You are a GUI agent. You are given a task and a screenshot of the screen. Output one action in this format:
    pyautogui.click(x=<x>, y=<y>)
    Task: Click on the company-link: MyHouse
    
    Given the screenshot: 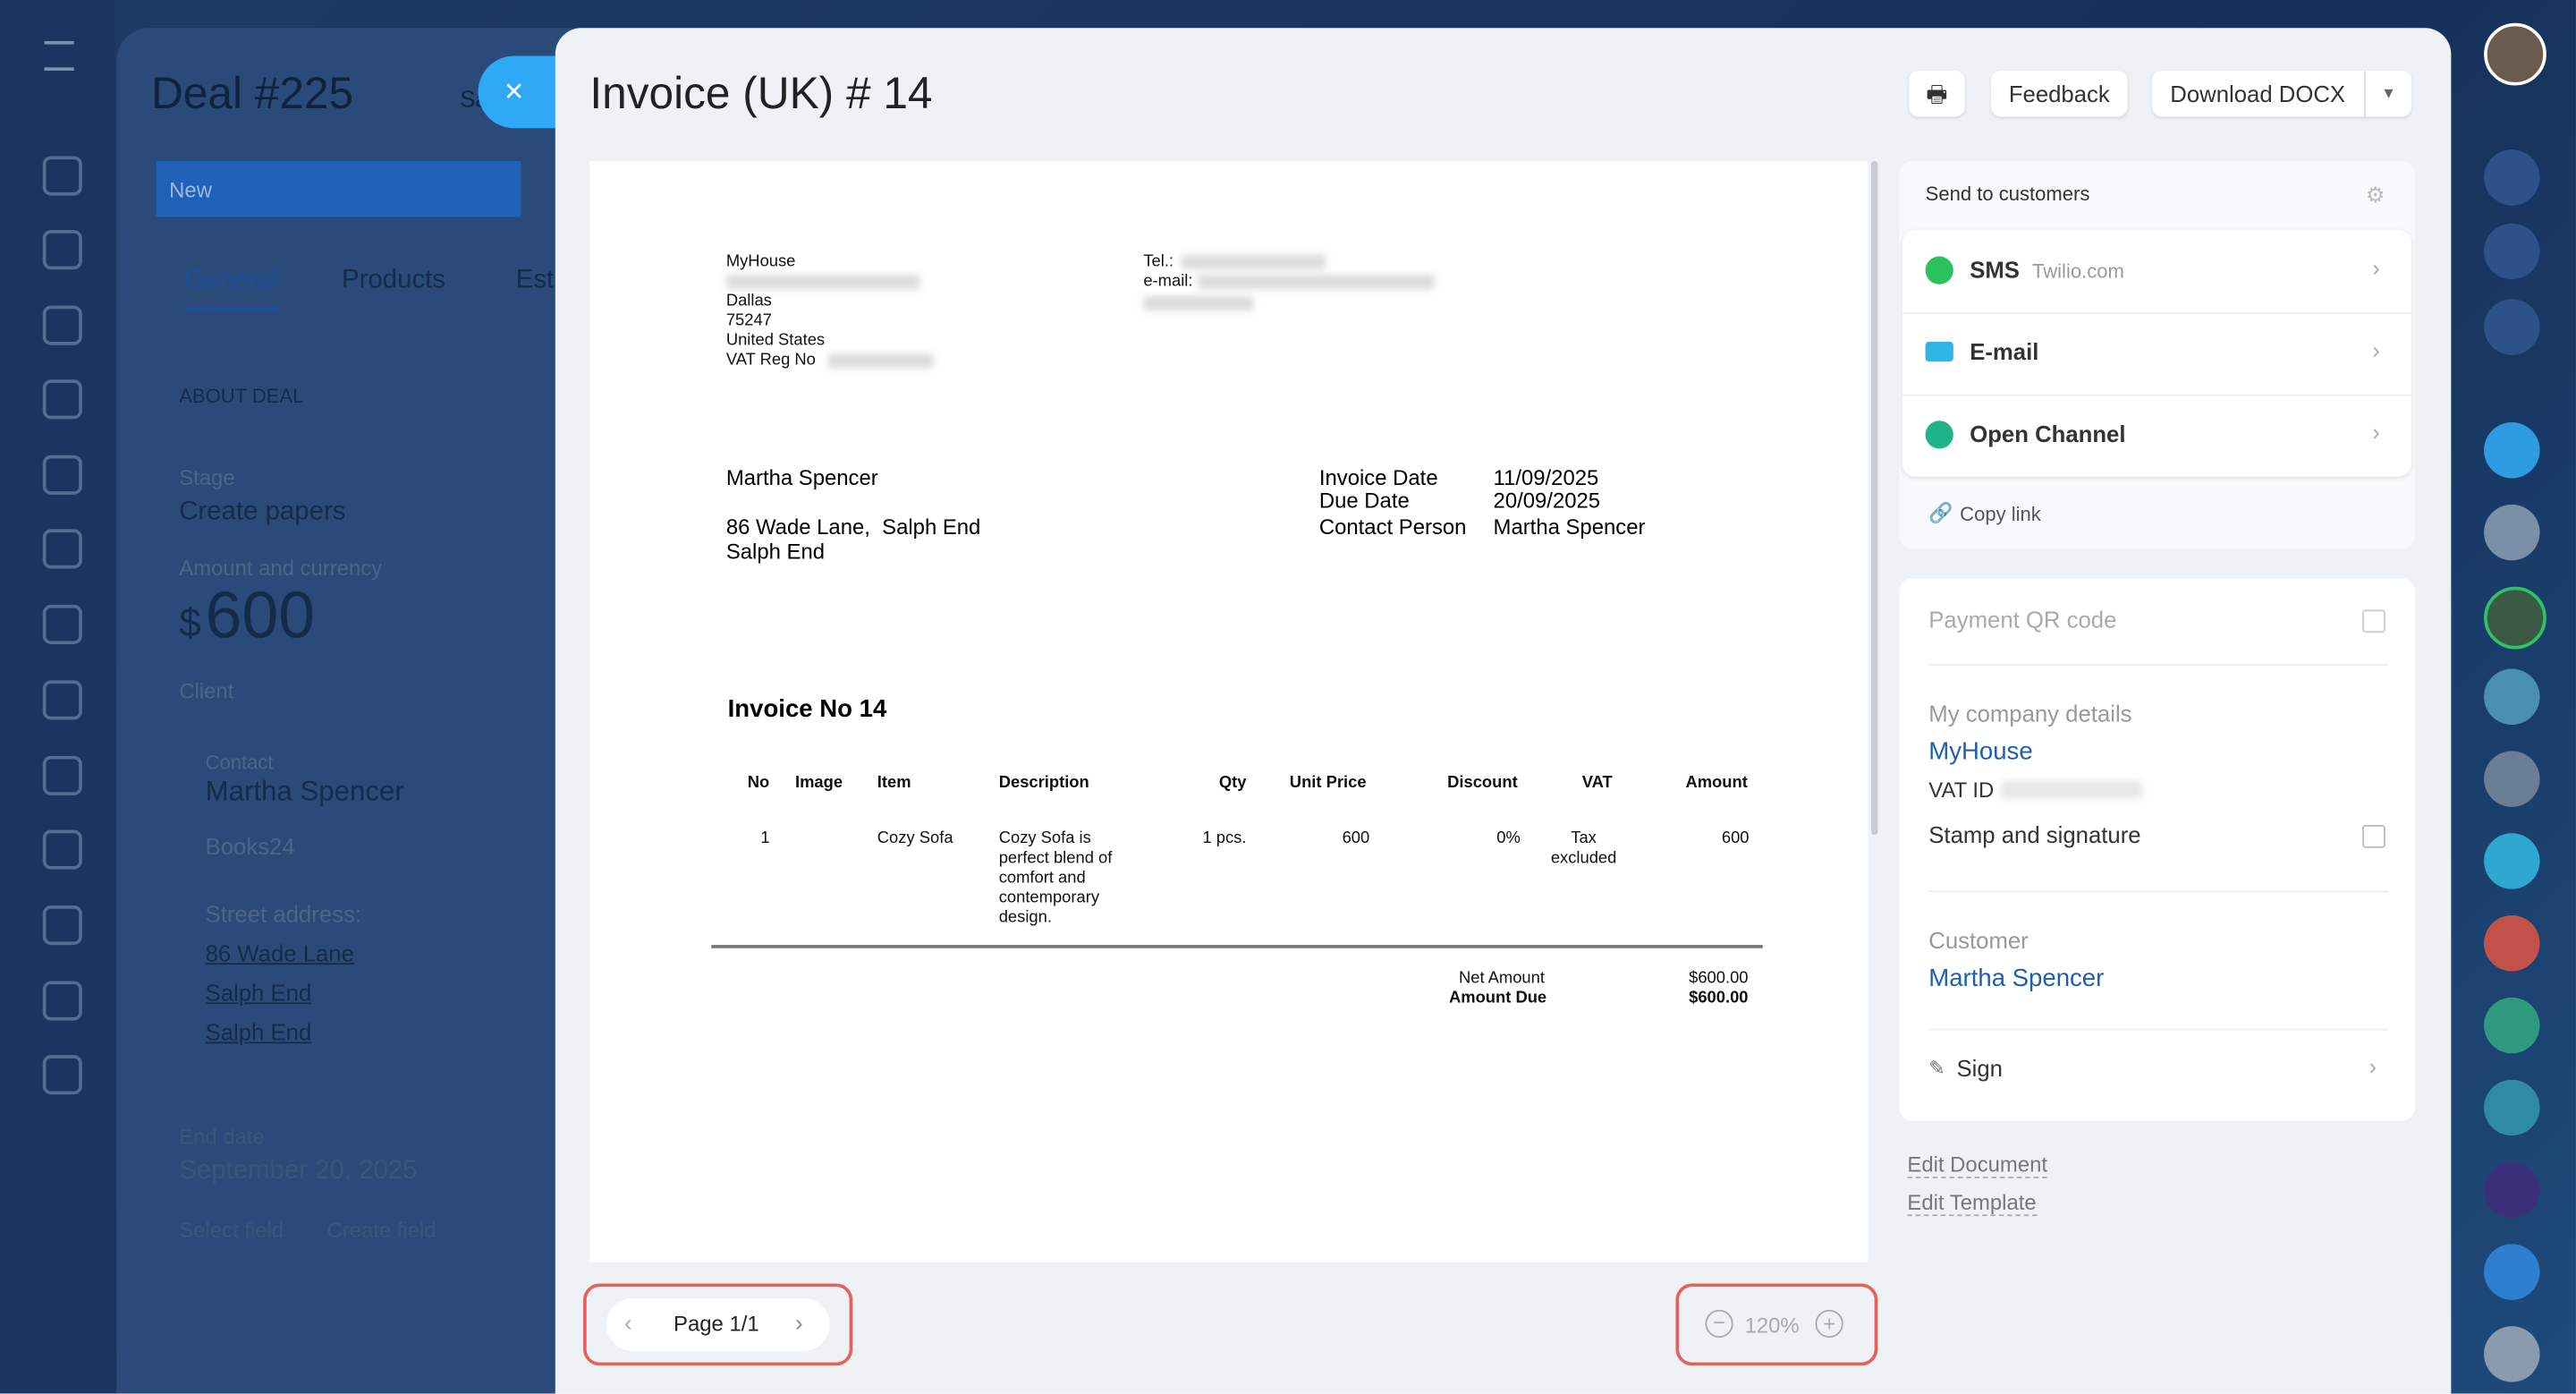 What is the action you would take?
    pyautogui.click(x=1980, y=751)
    